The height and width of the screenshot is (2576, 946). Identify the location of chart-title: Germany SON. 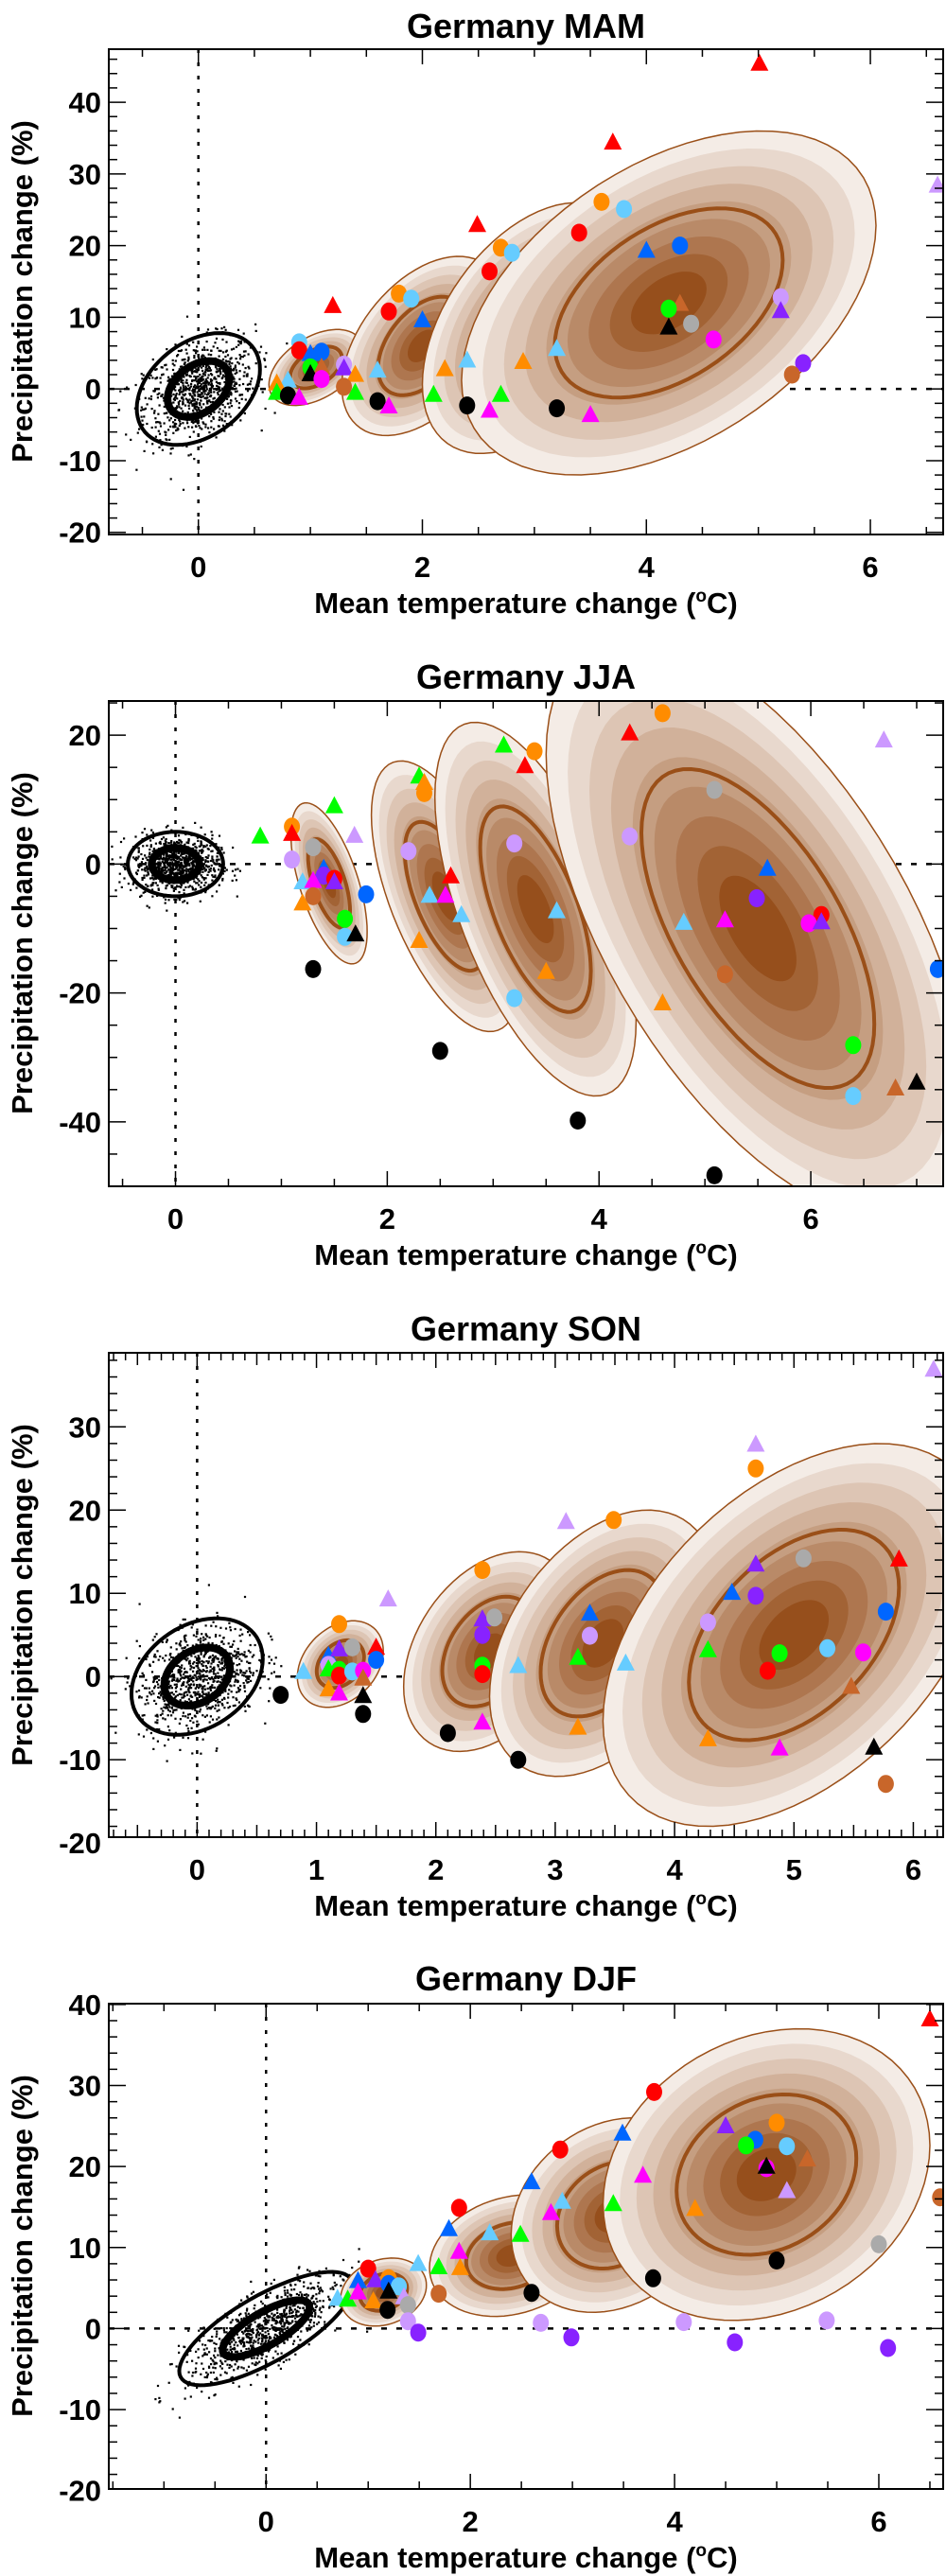
(526, 1329).